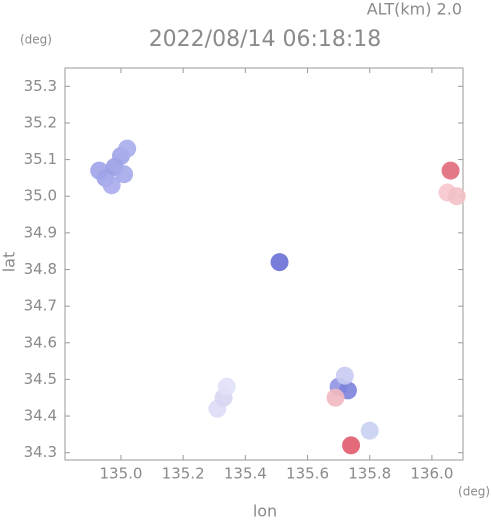 The width and height of the screenshot is (491, 525). Describe the element at coordinates (431, 474) in the screenshot. I see `x-tick-label: 136.0` at that location.